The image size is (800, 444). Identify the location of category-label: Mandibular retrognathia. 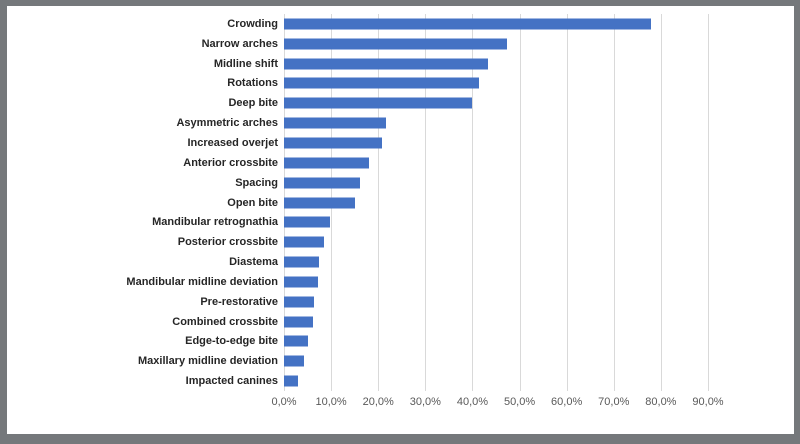
(215, 222).